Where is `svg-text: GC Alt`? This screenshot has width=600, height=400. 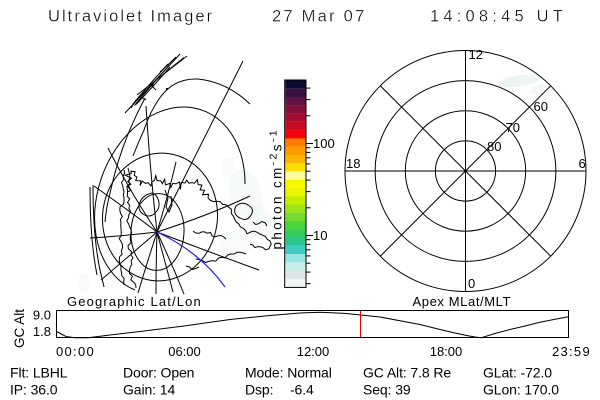
svg-text: GC Alt is located at coordinates (19, 328).